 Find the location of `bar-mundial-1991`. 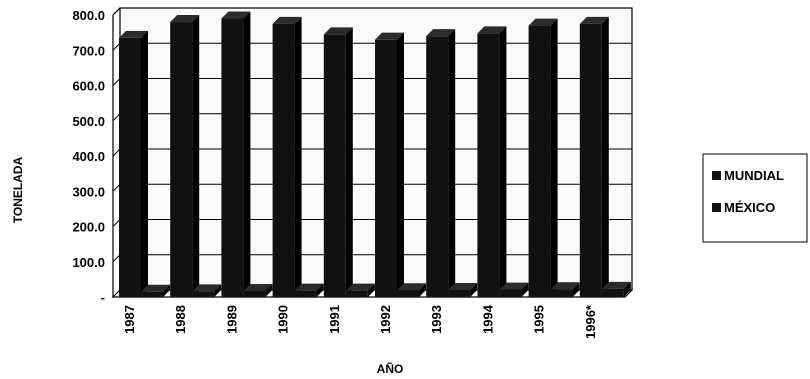

bar-mundial-1991 is located at coordinates (338, 162).